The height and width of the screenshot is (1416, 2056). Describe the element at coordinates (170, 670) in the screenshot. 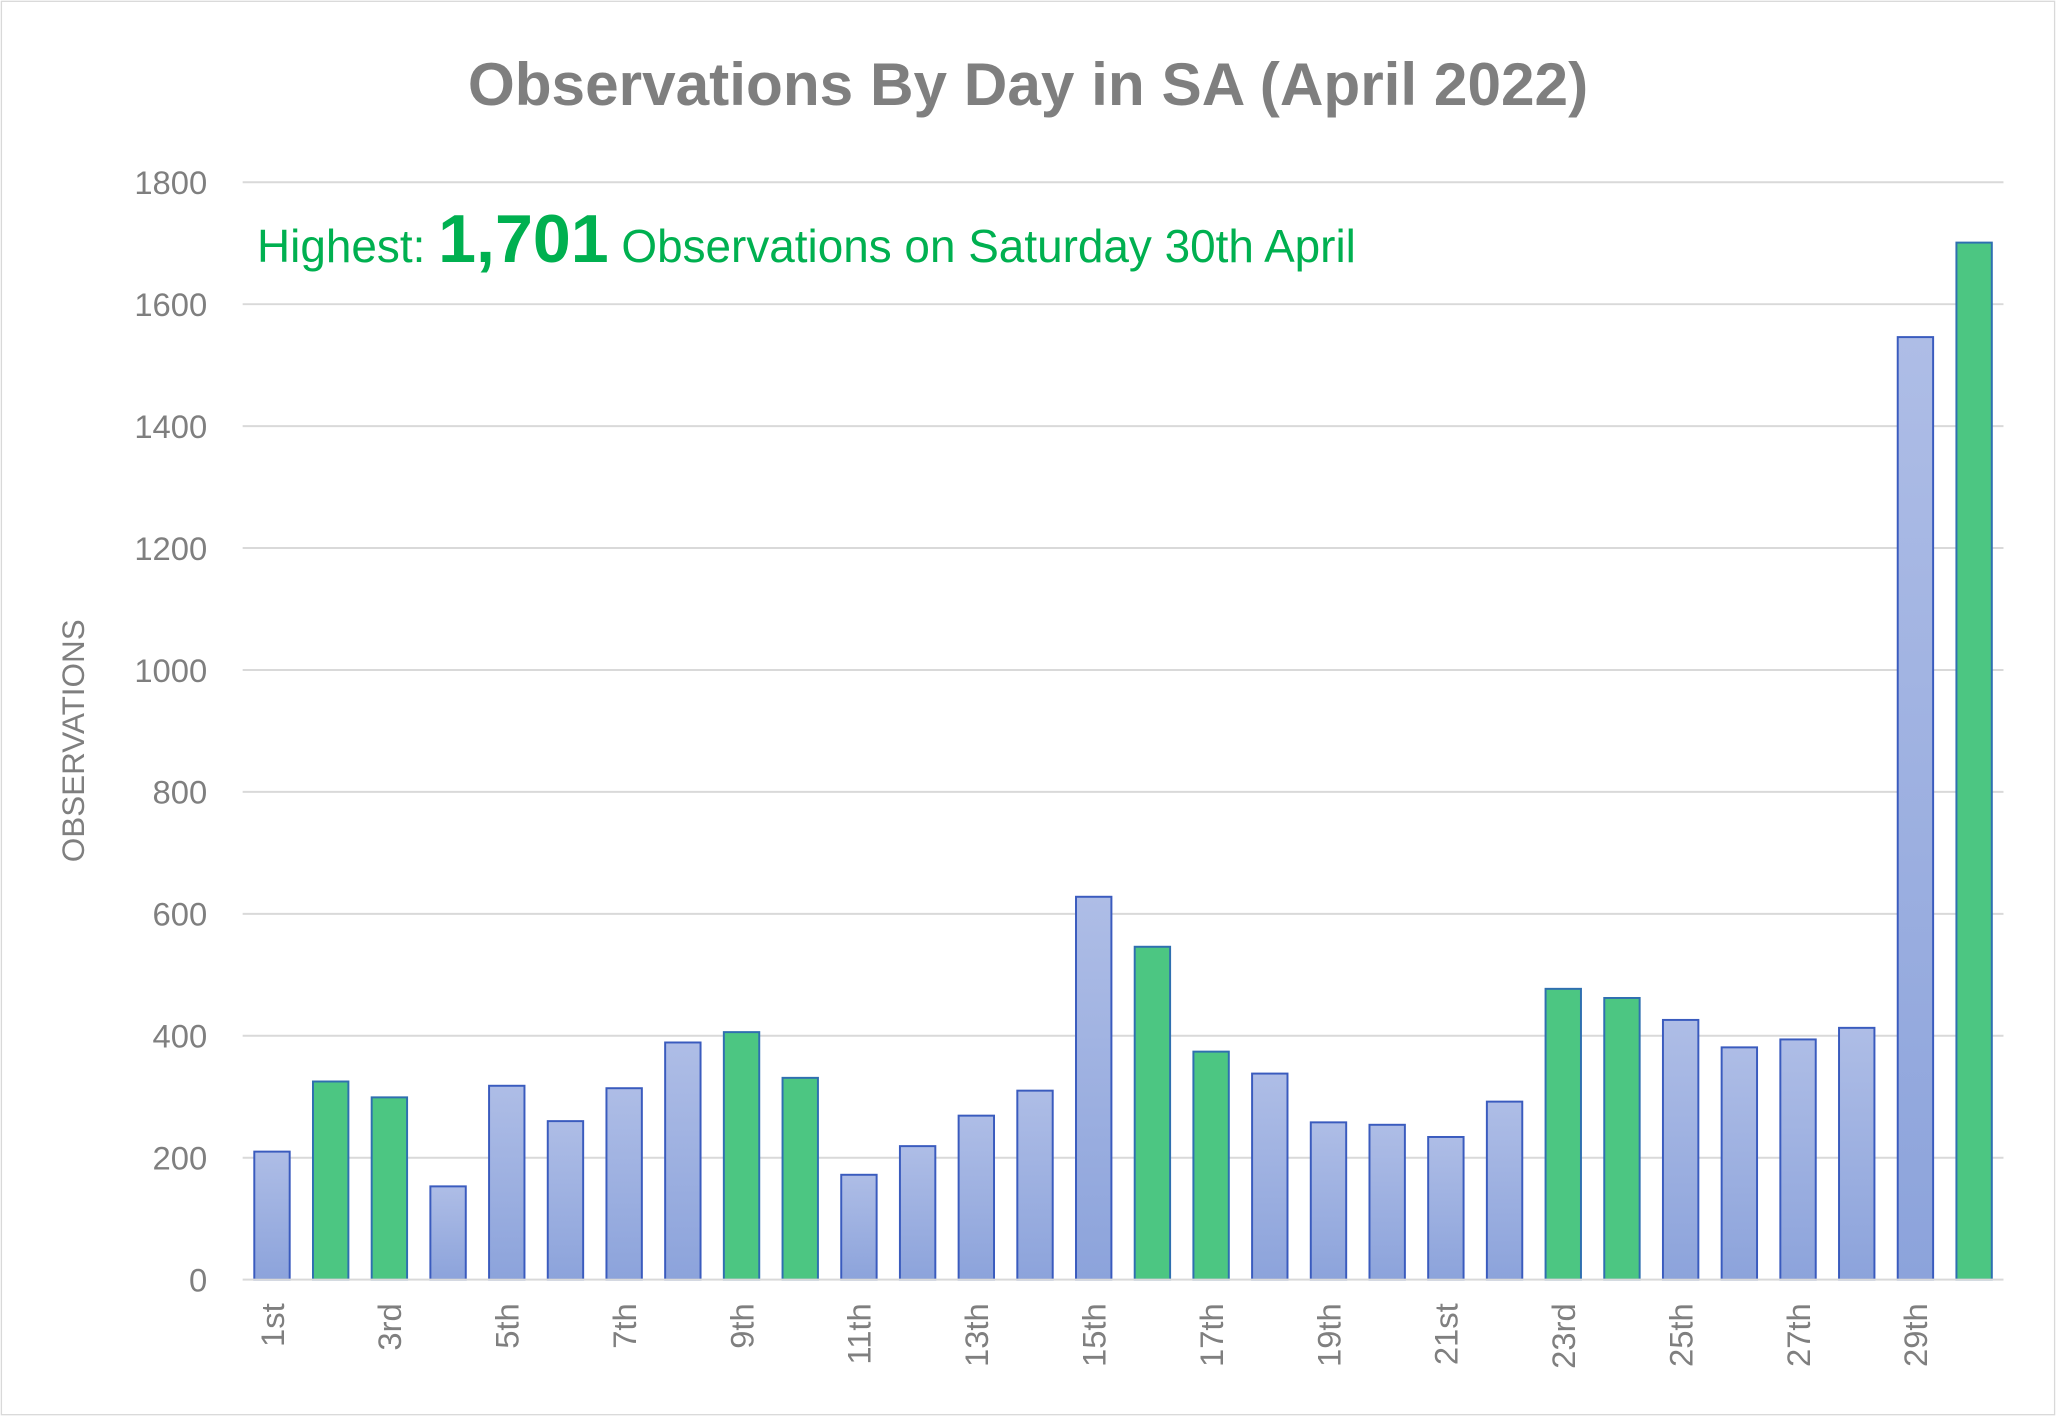

I see `y-tick-label: 1000` at that location.